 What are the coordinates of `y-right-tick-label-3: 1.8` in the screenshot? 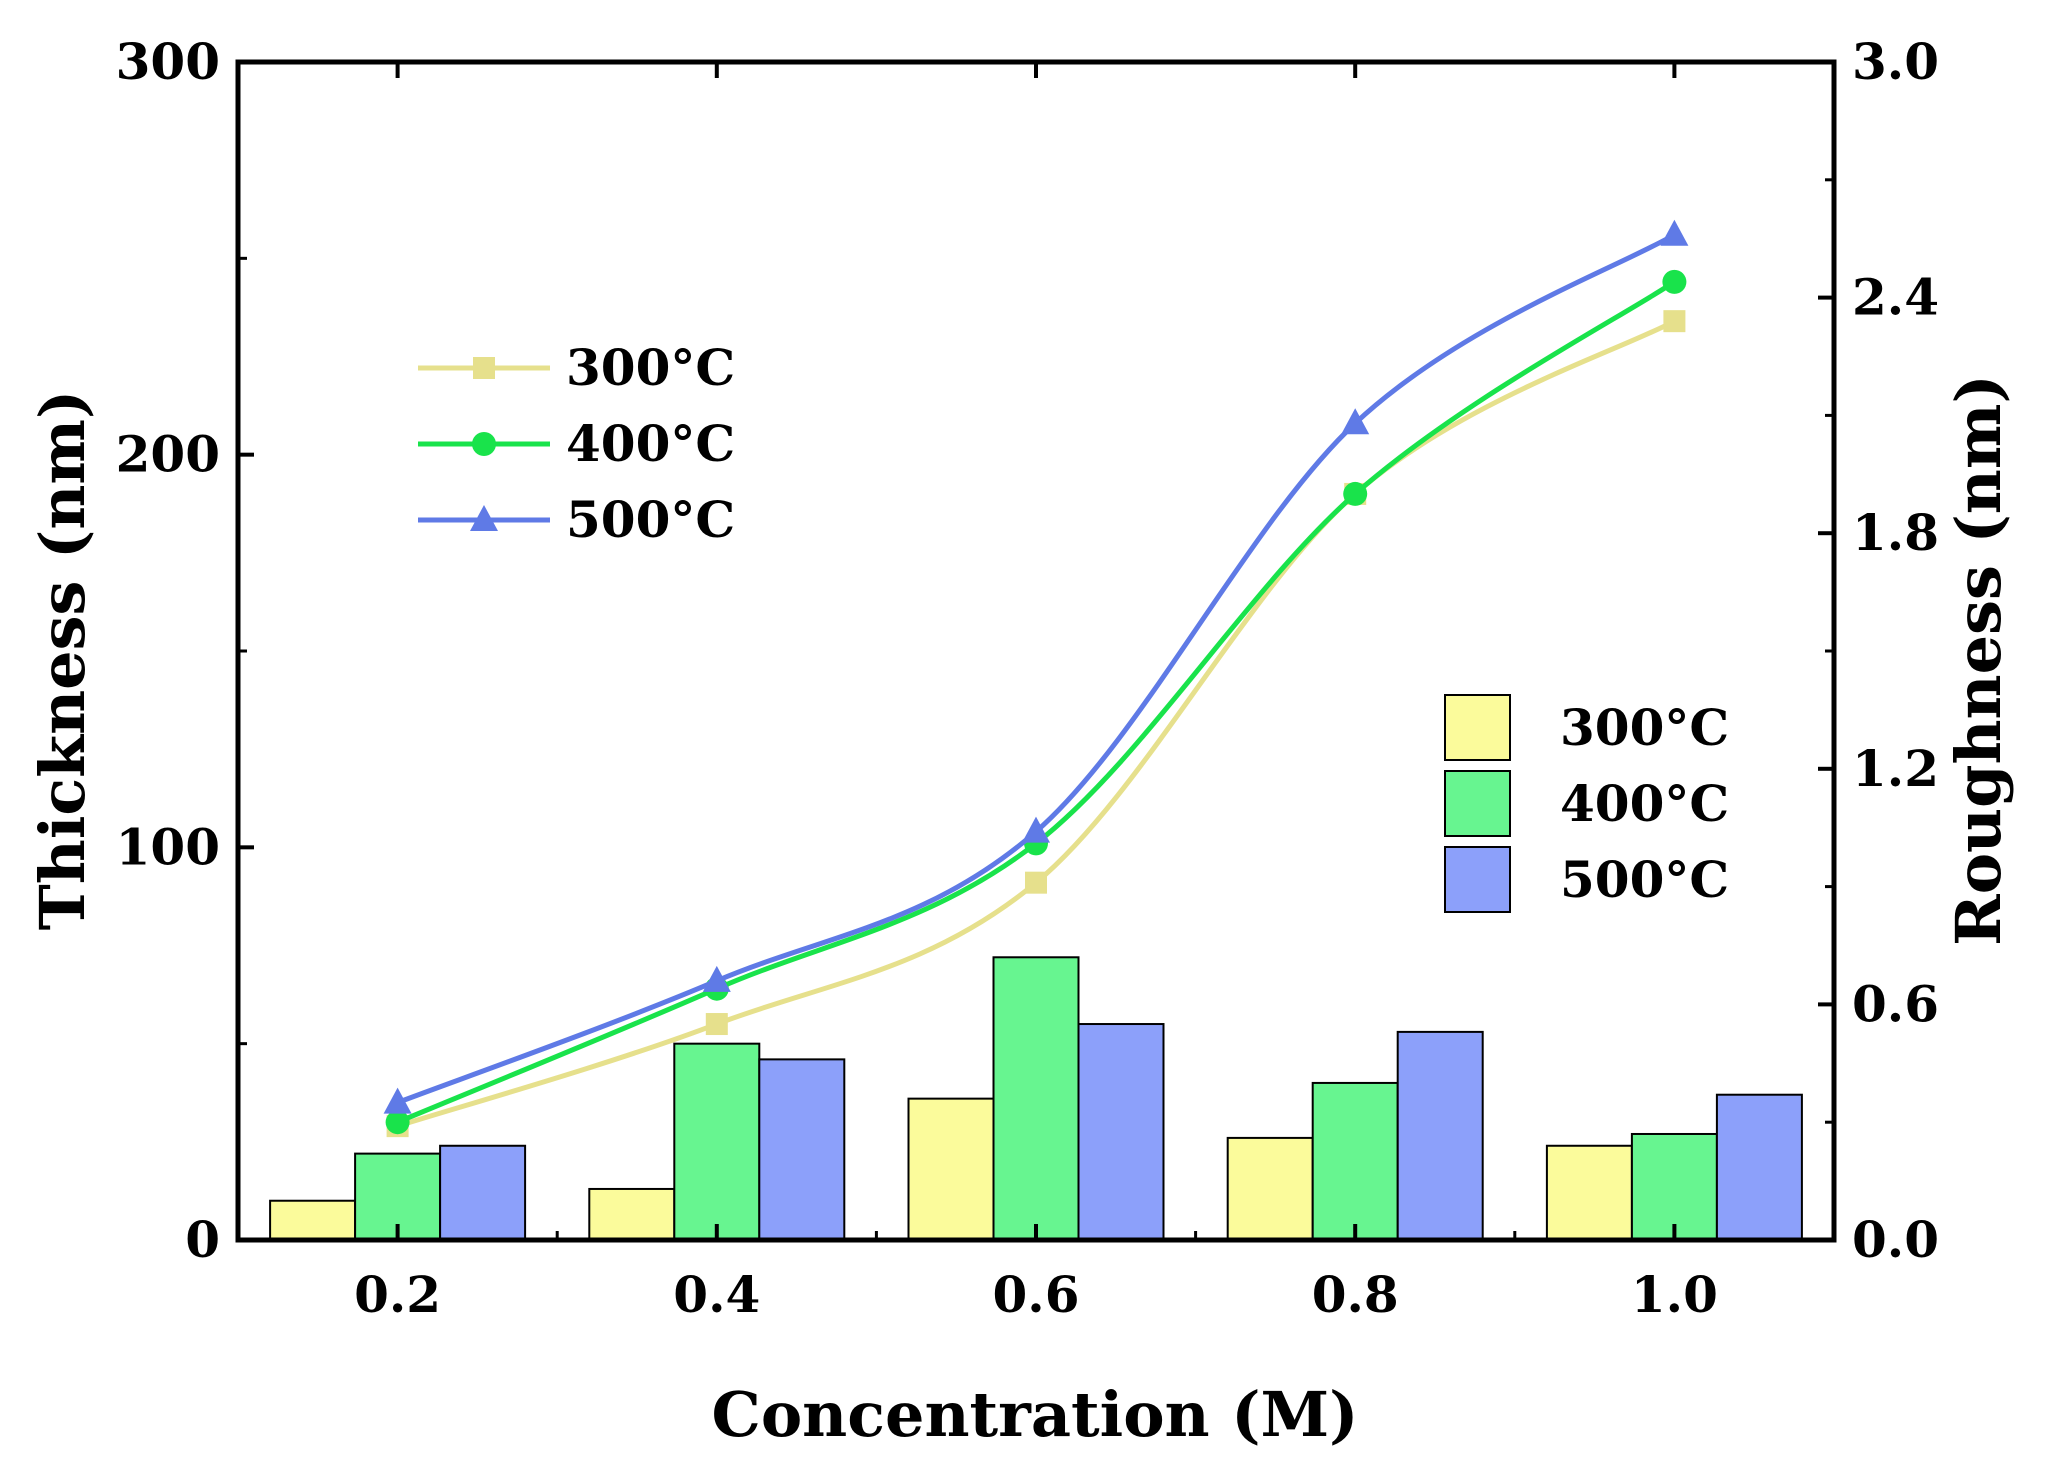 It's located at (1895, 532).